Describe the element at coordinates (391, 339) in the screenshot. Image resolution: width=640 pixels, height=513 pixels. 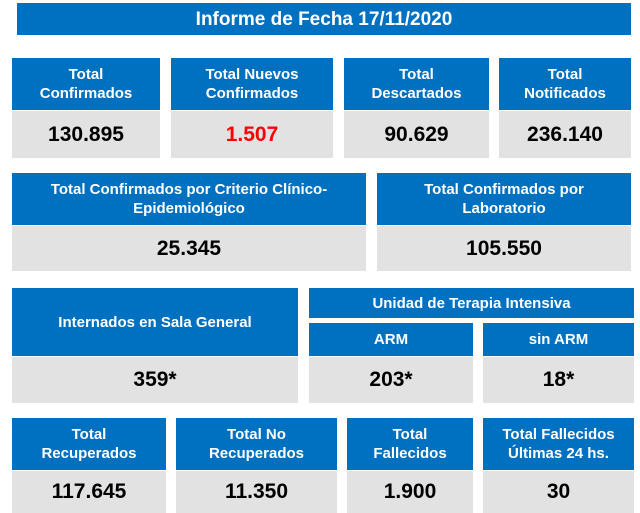
I see `arm-label: ARM` at that location.